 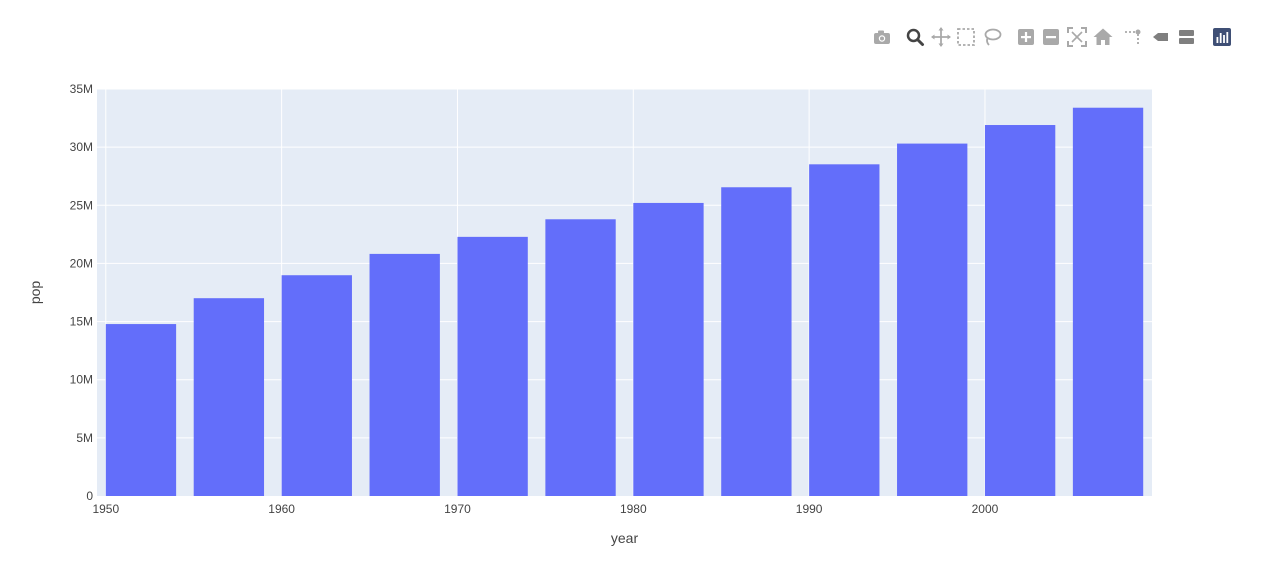 What do you see at coordinates (105, 509) in the screenshot?
I see `x-tick-label: 1950` at bounding box center [105, 509].